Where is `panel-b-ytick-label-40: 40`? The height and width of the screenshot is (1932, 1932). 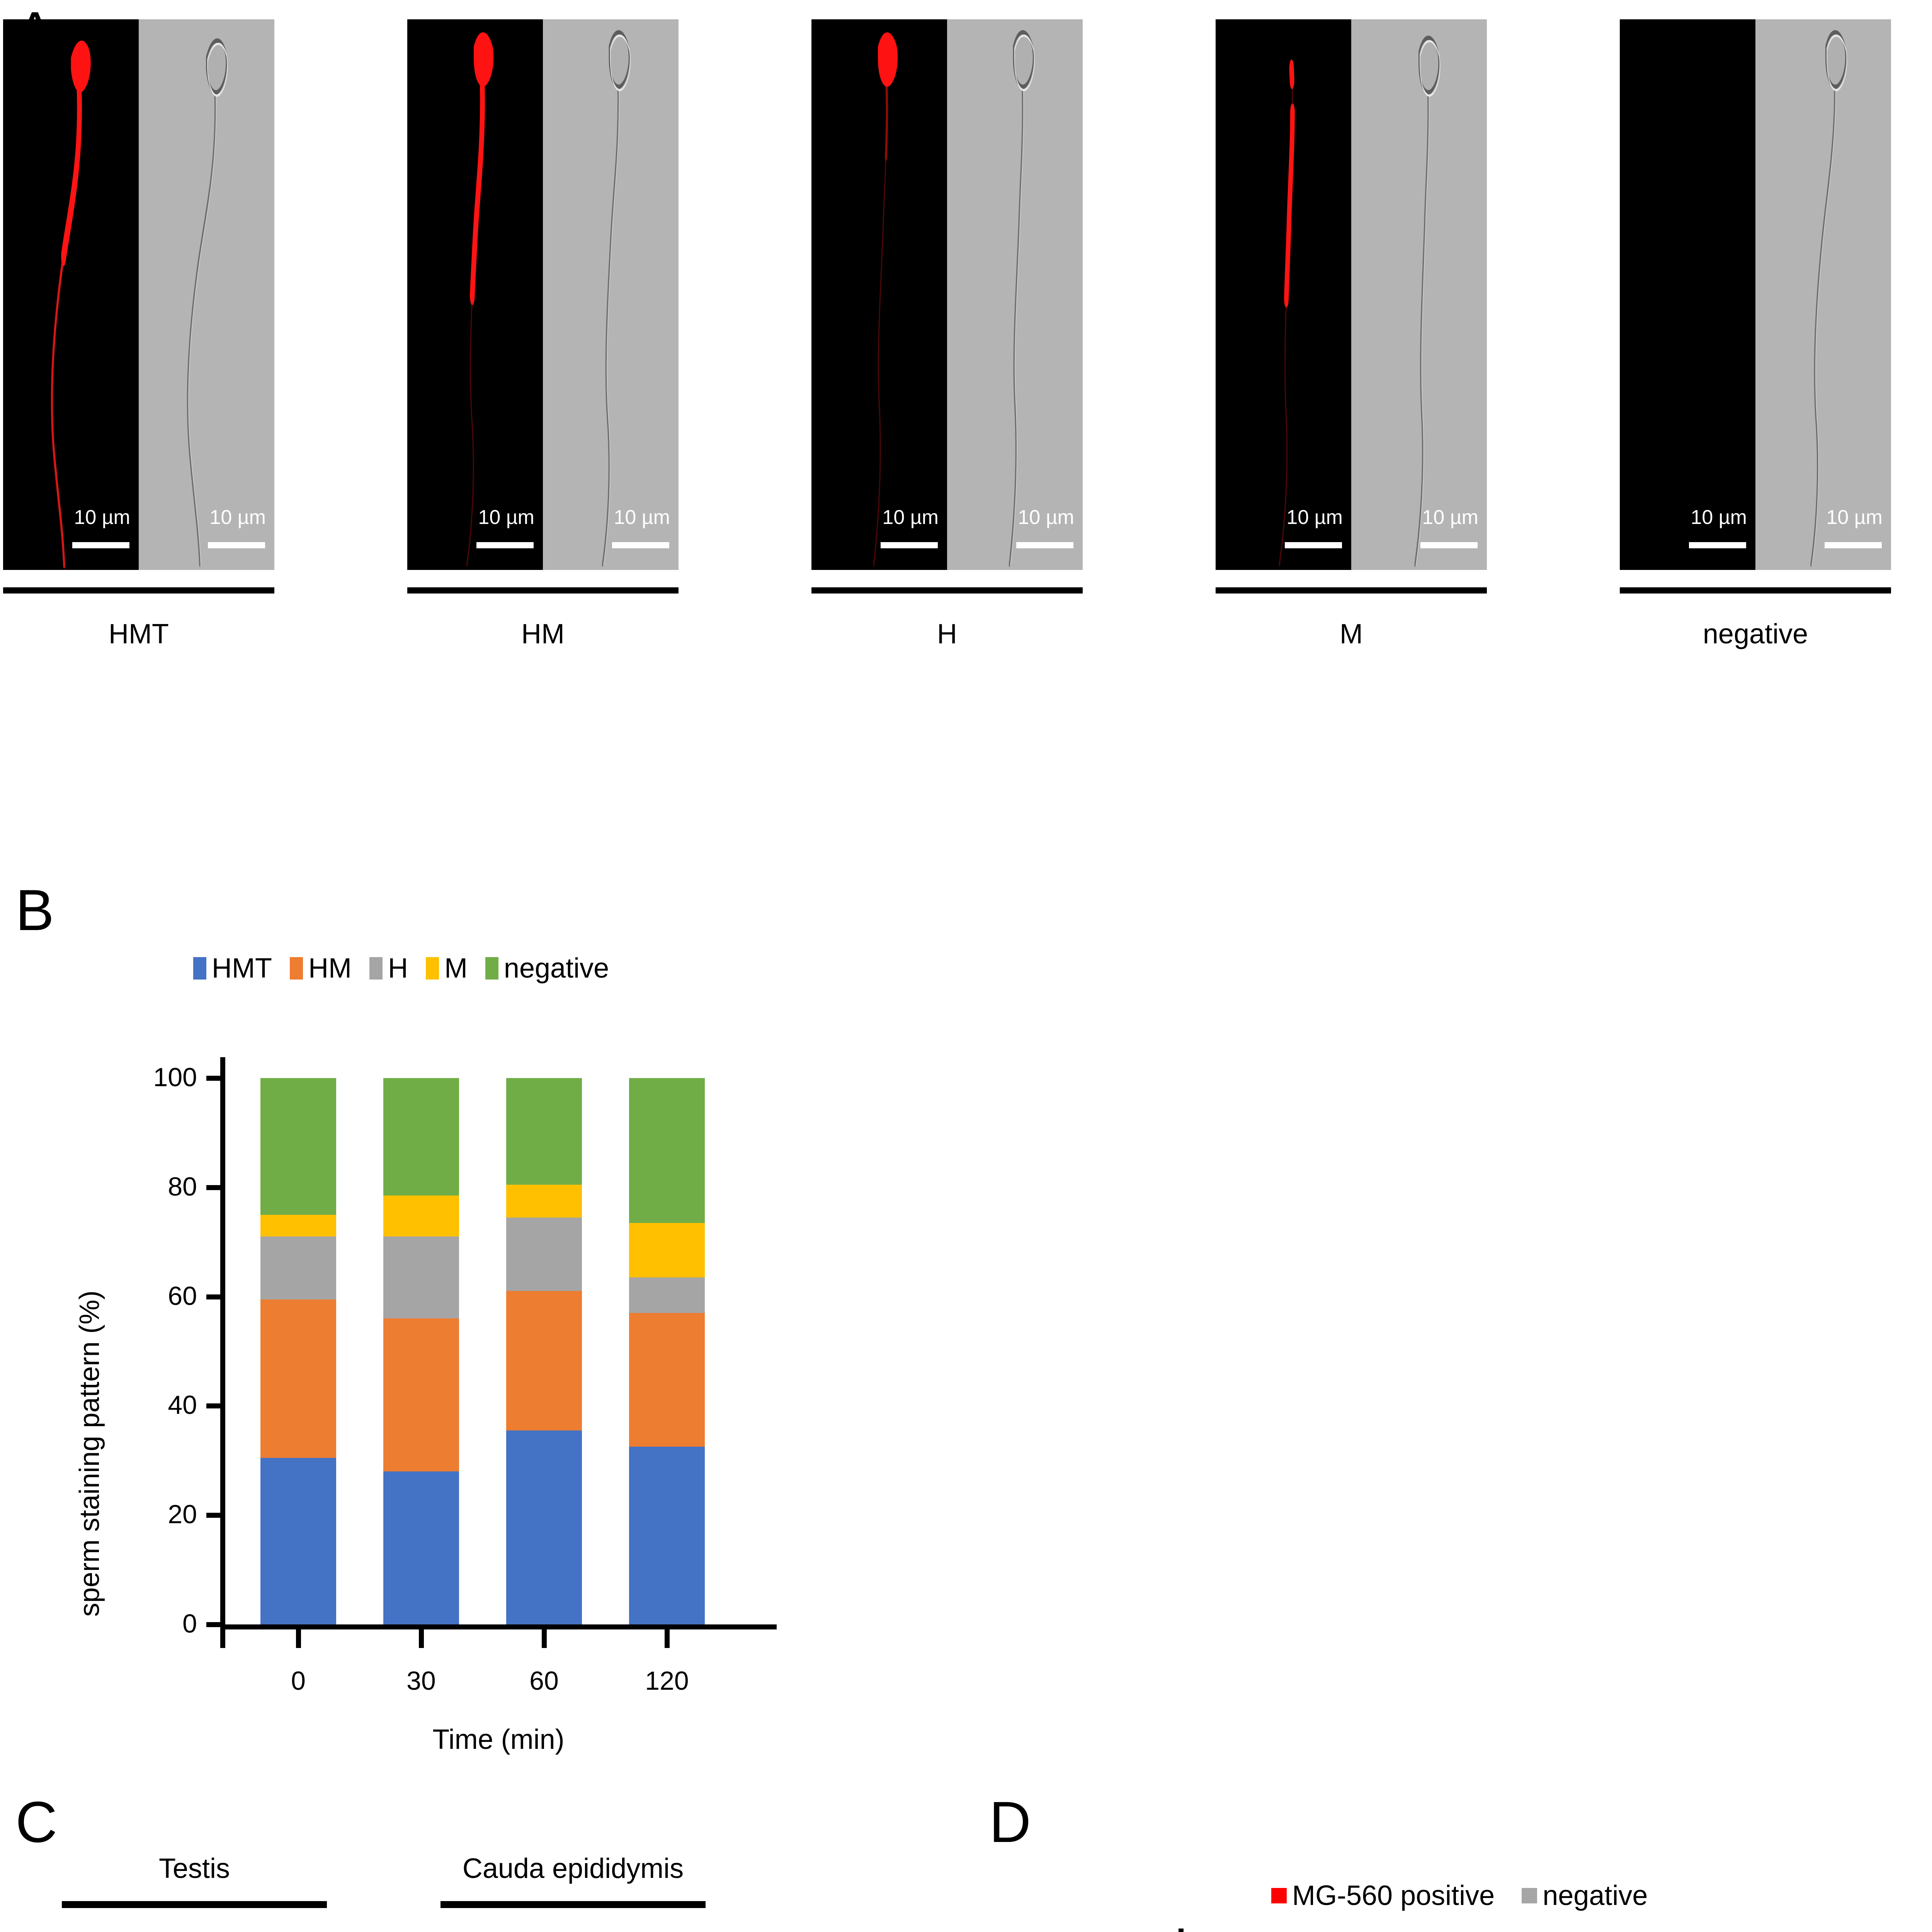
panel-b-ytick-label-40: 40 is located at coordinates (183, 1405).